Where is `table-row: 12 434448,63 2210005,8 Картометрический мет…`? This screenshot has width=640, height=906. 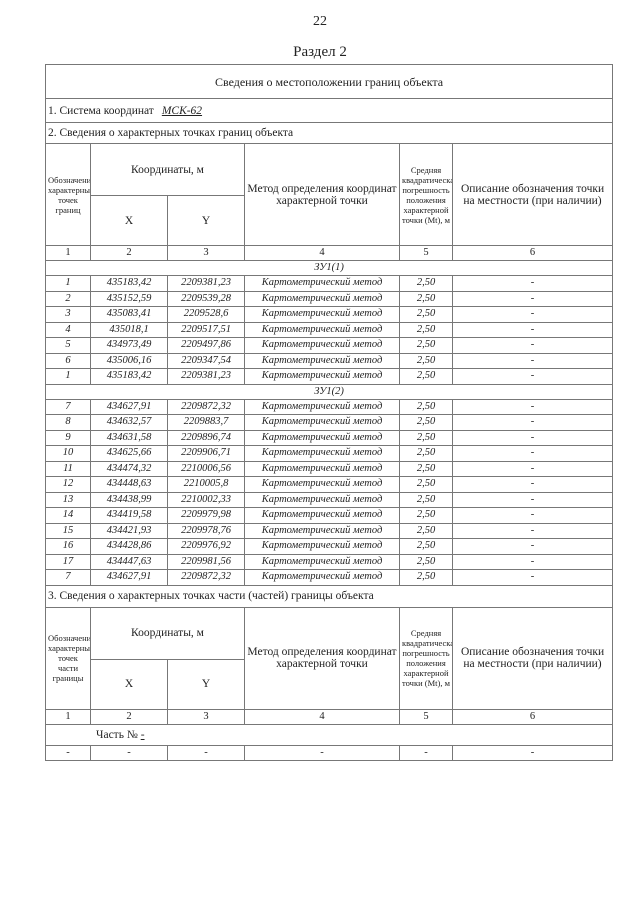 table-row: 12 434448,63 2210005,8 Картометрический мет… is located at coordinates (329, 484).